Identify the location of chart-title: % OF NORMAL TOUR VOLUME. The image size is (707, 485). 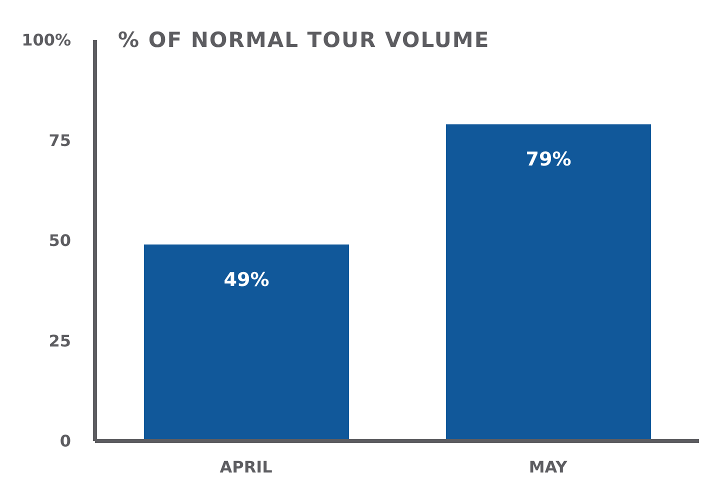
(304, 40).